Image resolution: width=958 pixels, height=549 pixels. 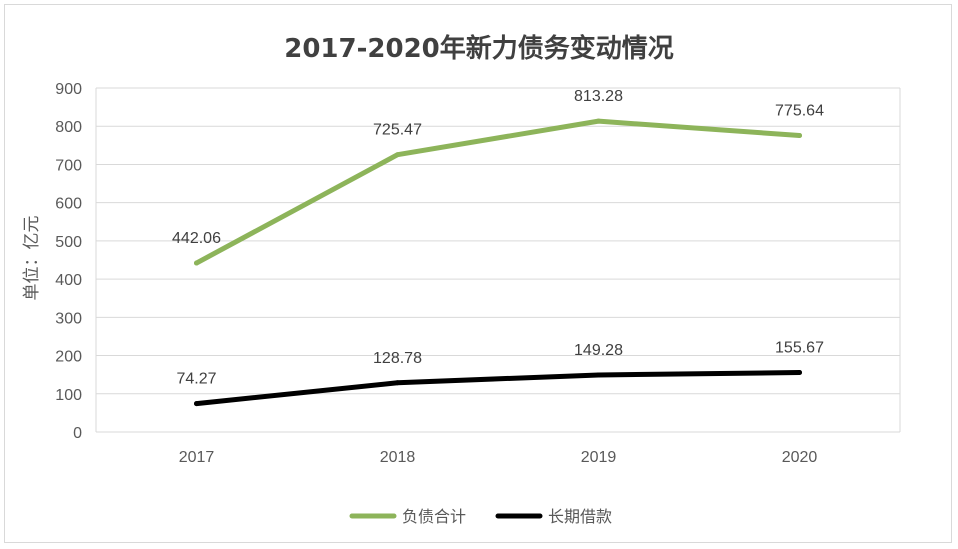 I want to click on y-tick-label: 500, so click(x=68, y=242).